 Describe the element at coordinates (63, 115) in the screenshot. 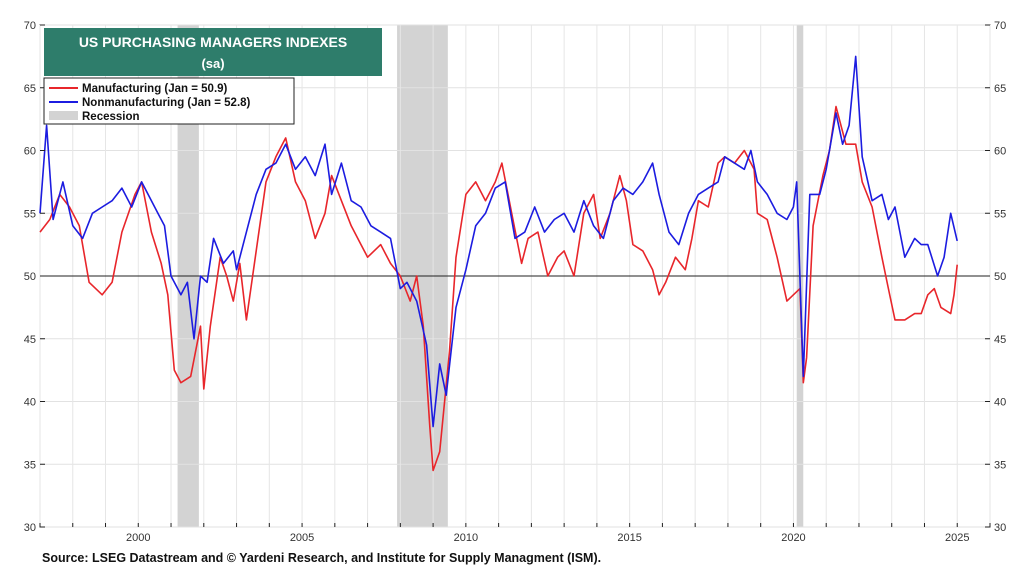

I see `legend-swatch-recession` at that location.